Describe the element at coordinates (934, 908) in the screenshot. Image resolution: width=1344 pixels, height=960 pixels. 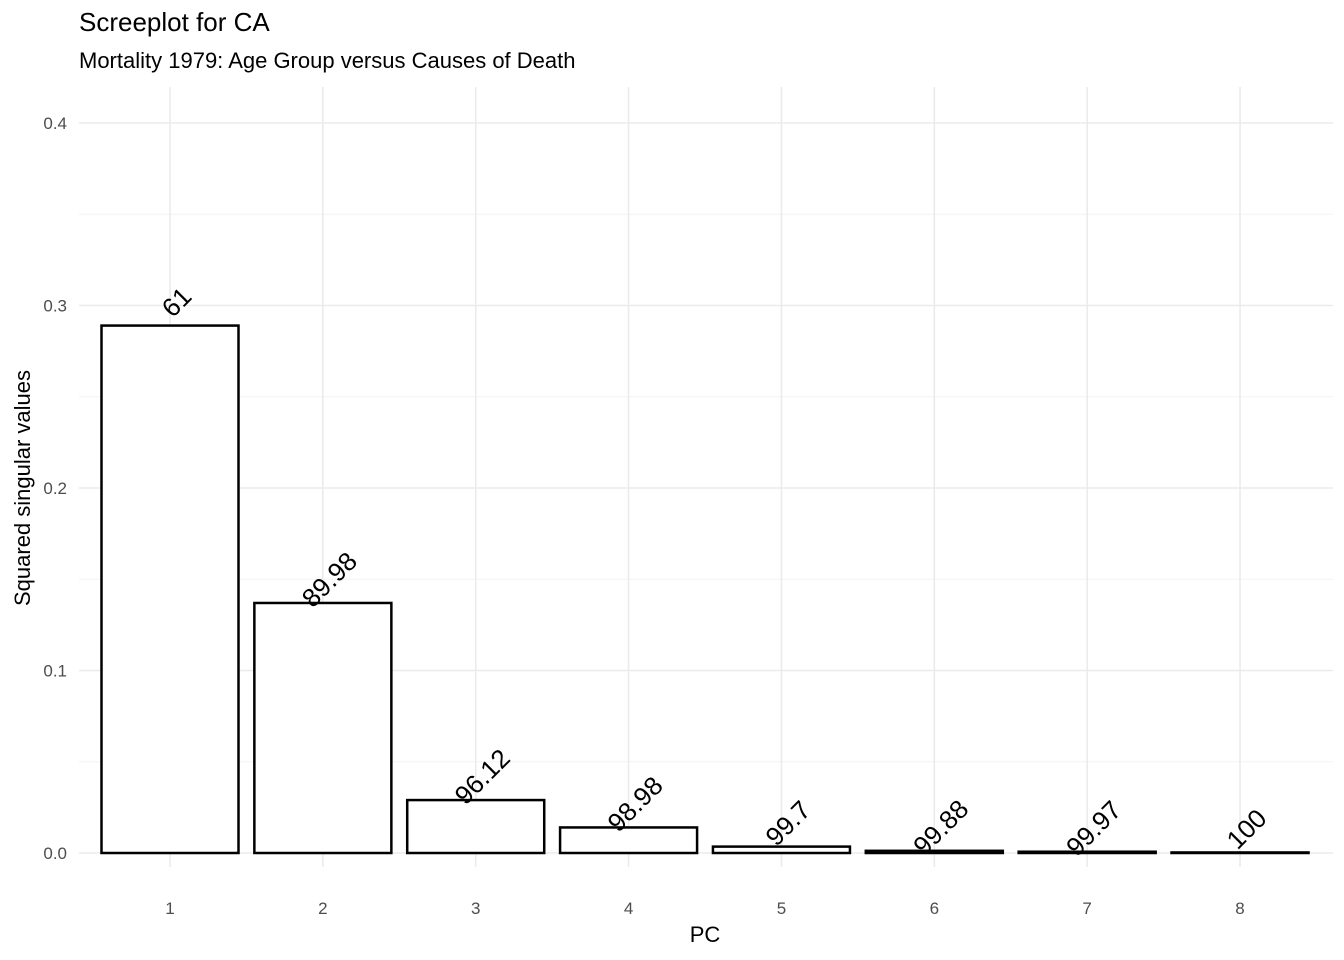
I see `x-tick-label: 6` at that location.